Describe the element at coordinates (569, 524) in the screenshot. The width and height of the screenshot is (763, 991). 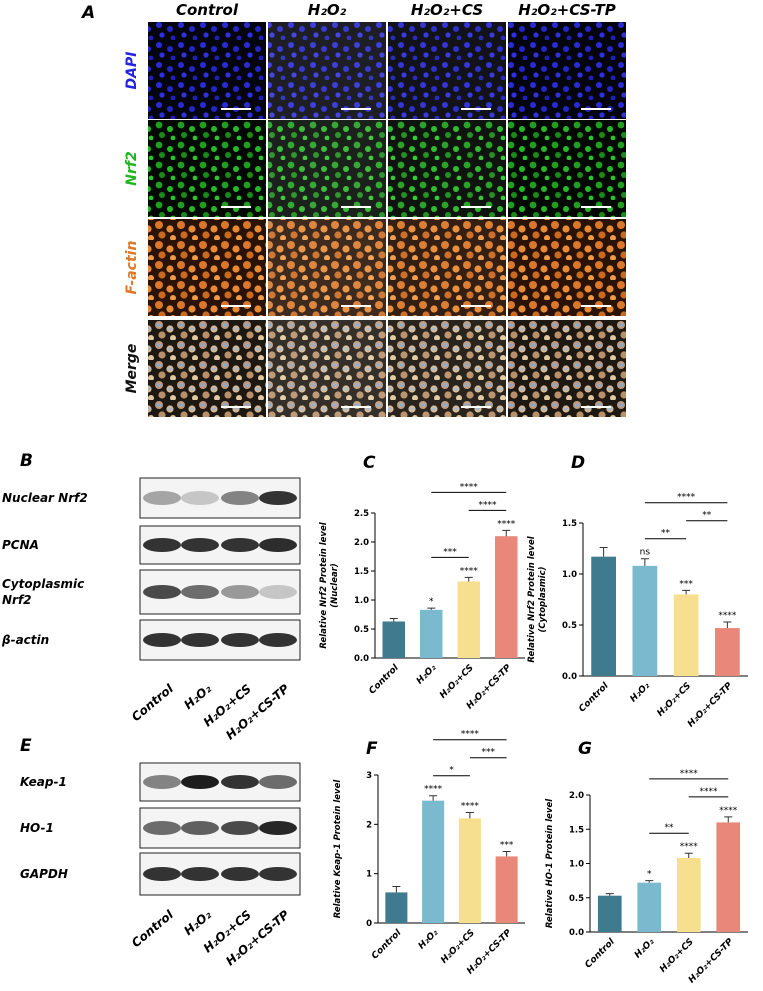
I see `y-tick-label: 1.5` at that location.